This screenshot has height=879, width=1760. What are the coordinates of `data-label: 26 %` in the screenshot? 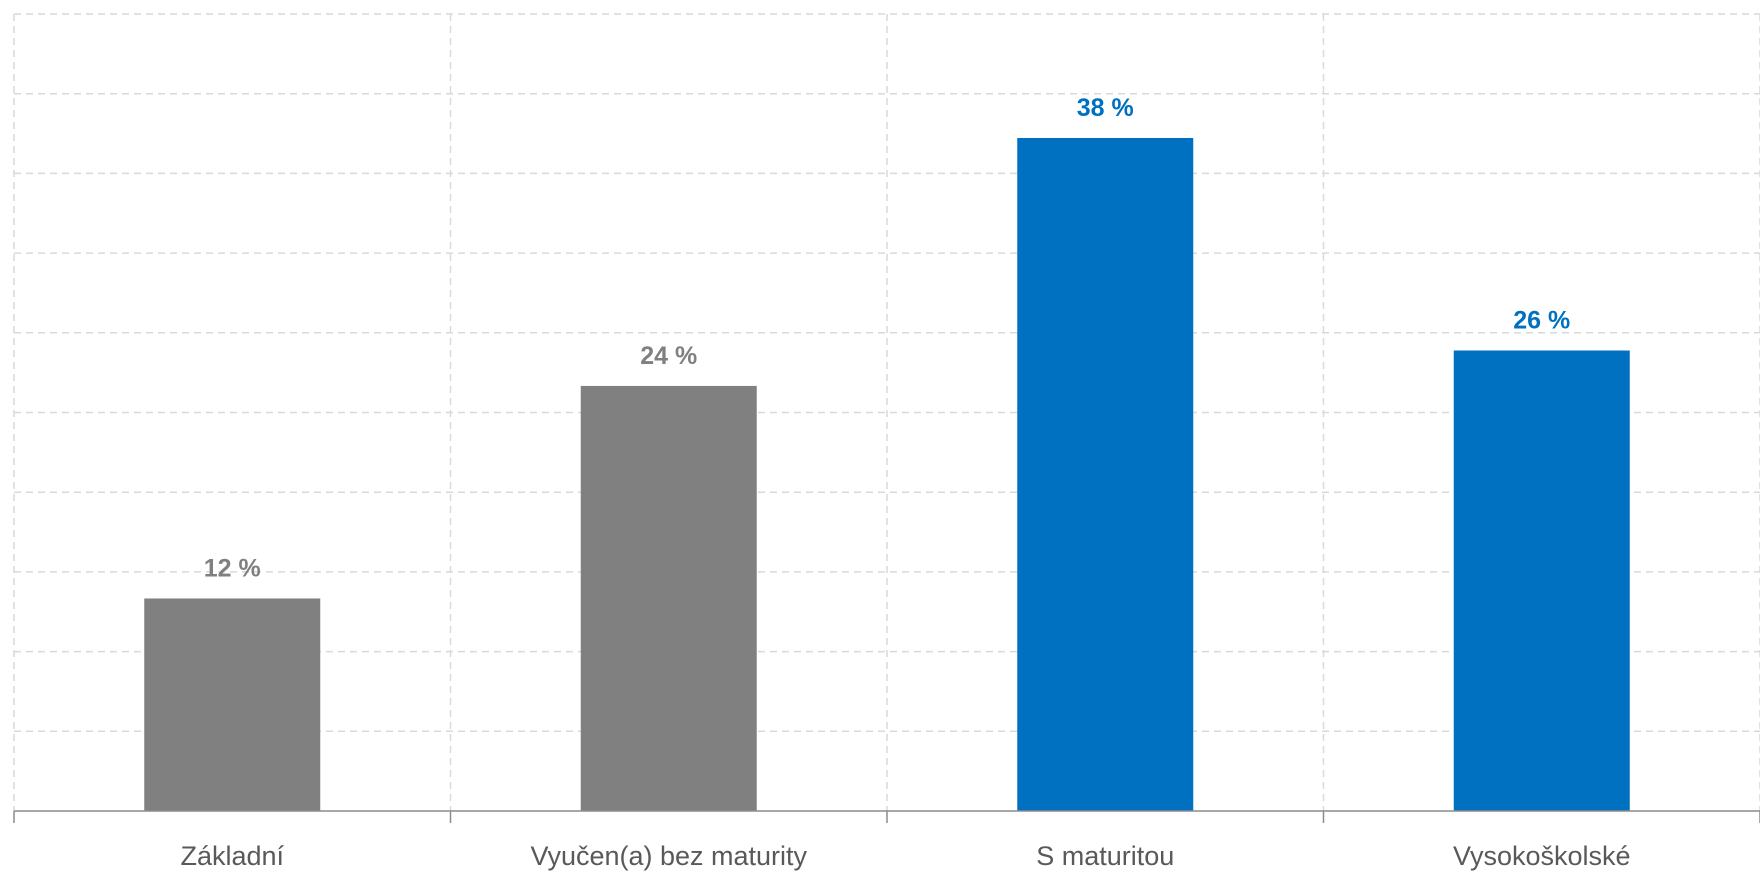 It's located at (1541, 321).